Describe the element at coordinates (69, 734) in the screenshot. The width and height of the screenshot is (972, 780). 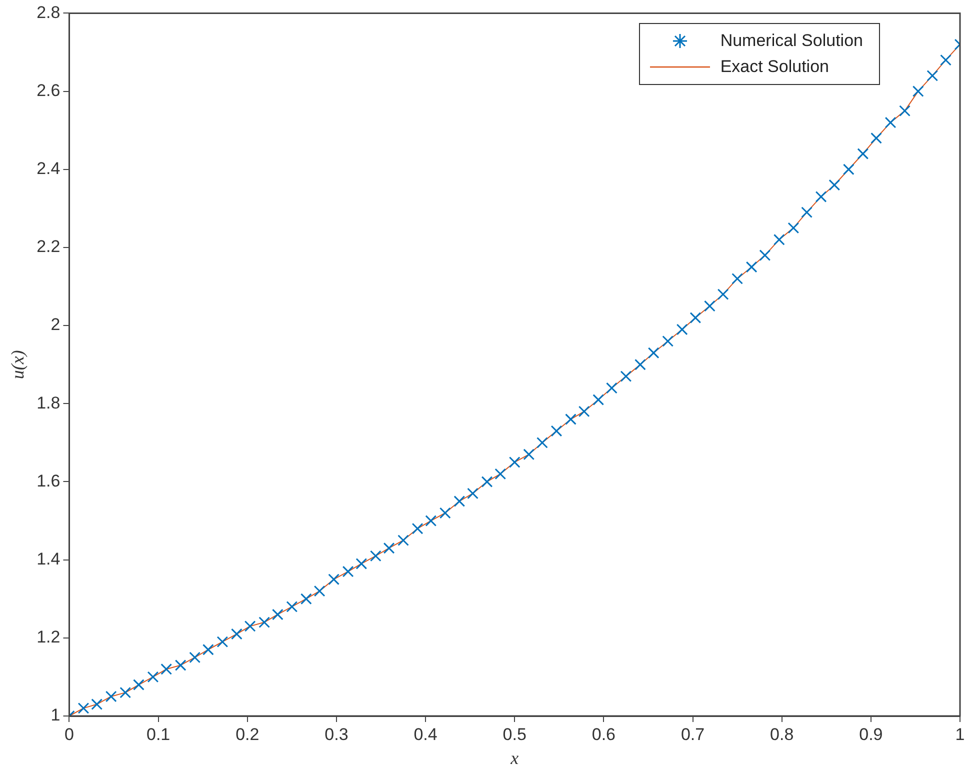
I see `x-tick-label: 0` at that location.